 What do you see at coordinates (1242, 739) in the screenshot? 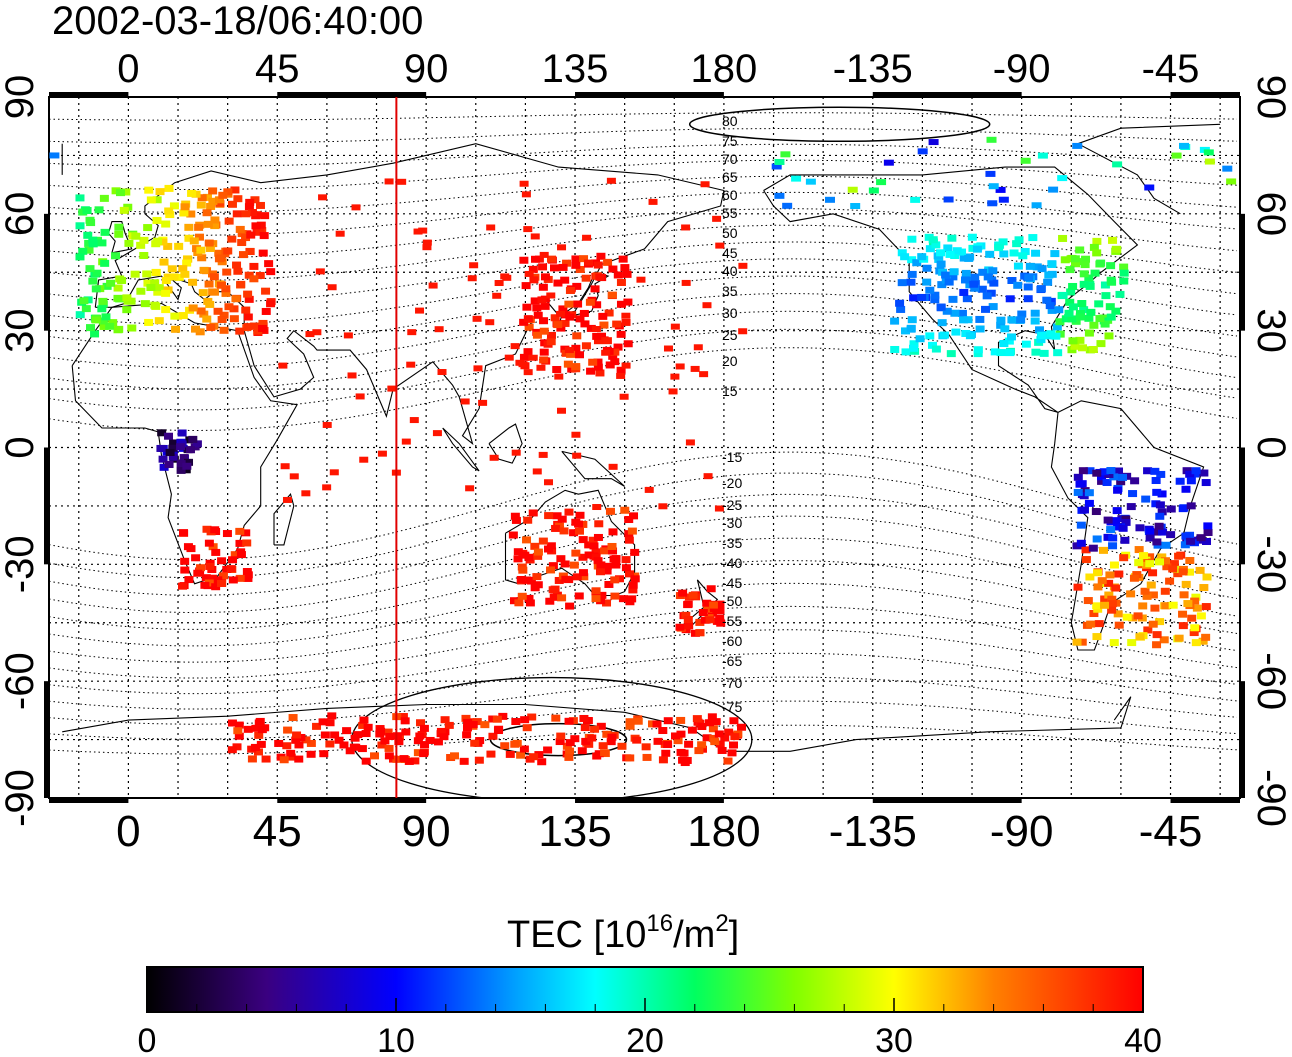
I see `frame-bar-right` at bounding box center [1242, 739].